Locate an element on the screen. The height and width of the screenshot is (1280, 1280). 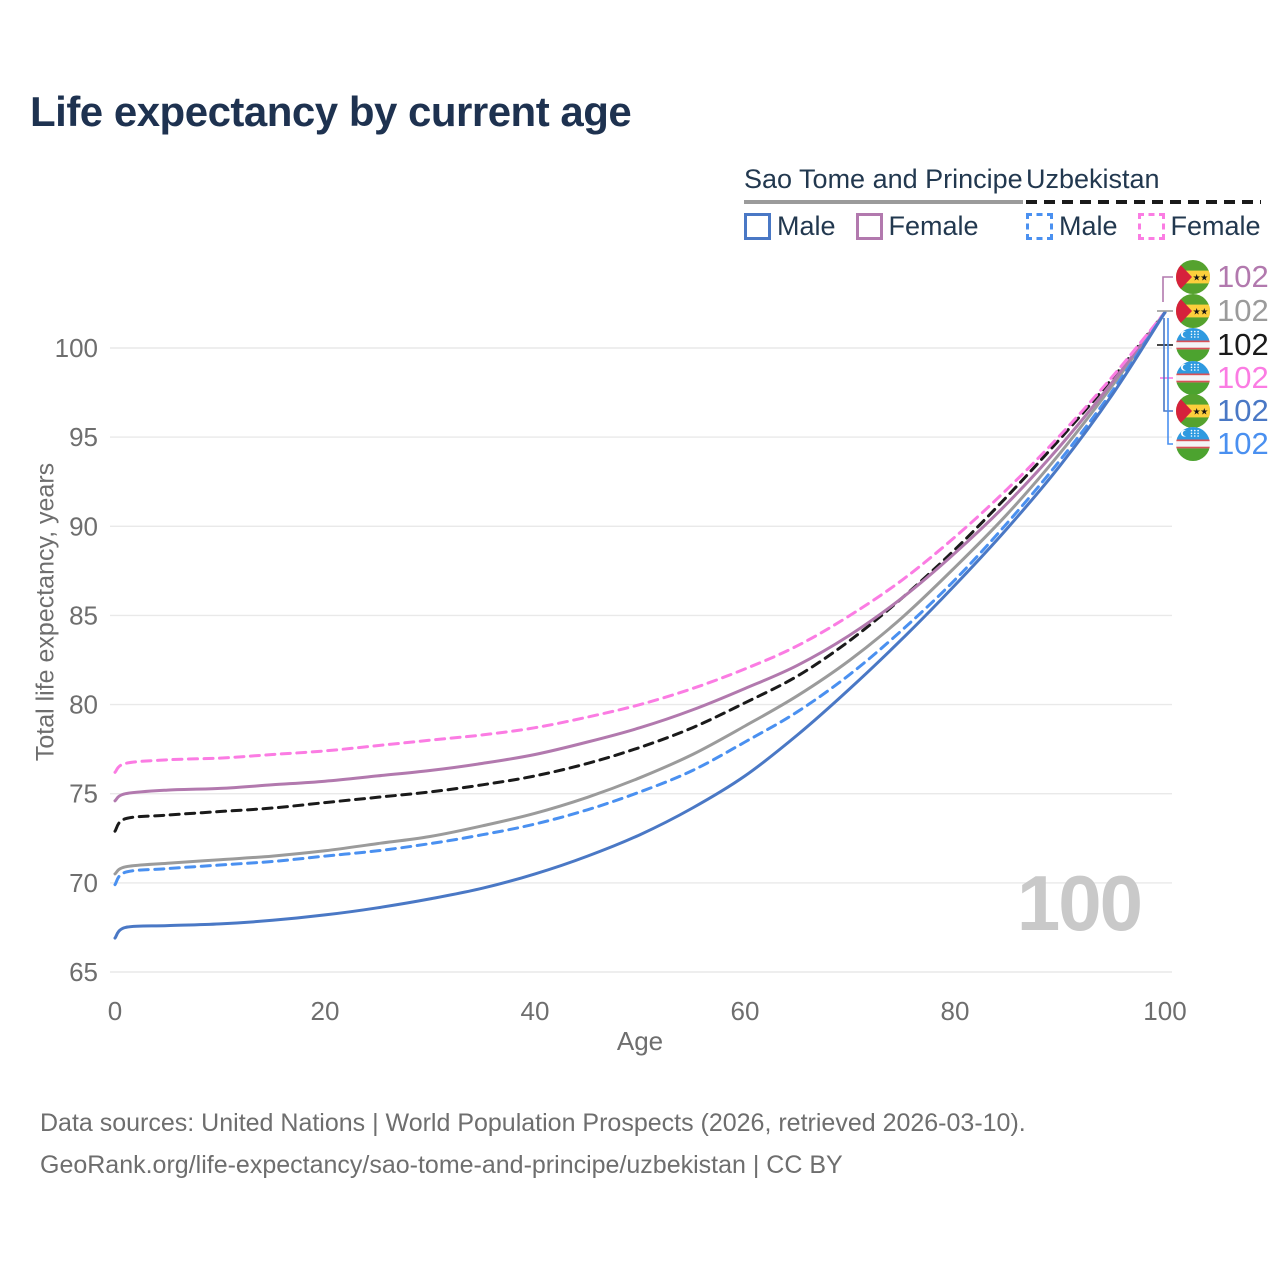
legend-item-sao-tome-female: Female is located at coordinates (917, 226).